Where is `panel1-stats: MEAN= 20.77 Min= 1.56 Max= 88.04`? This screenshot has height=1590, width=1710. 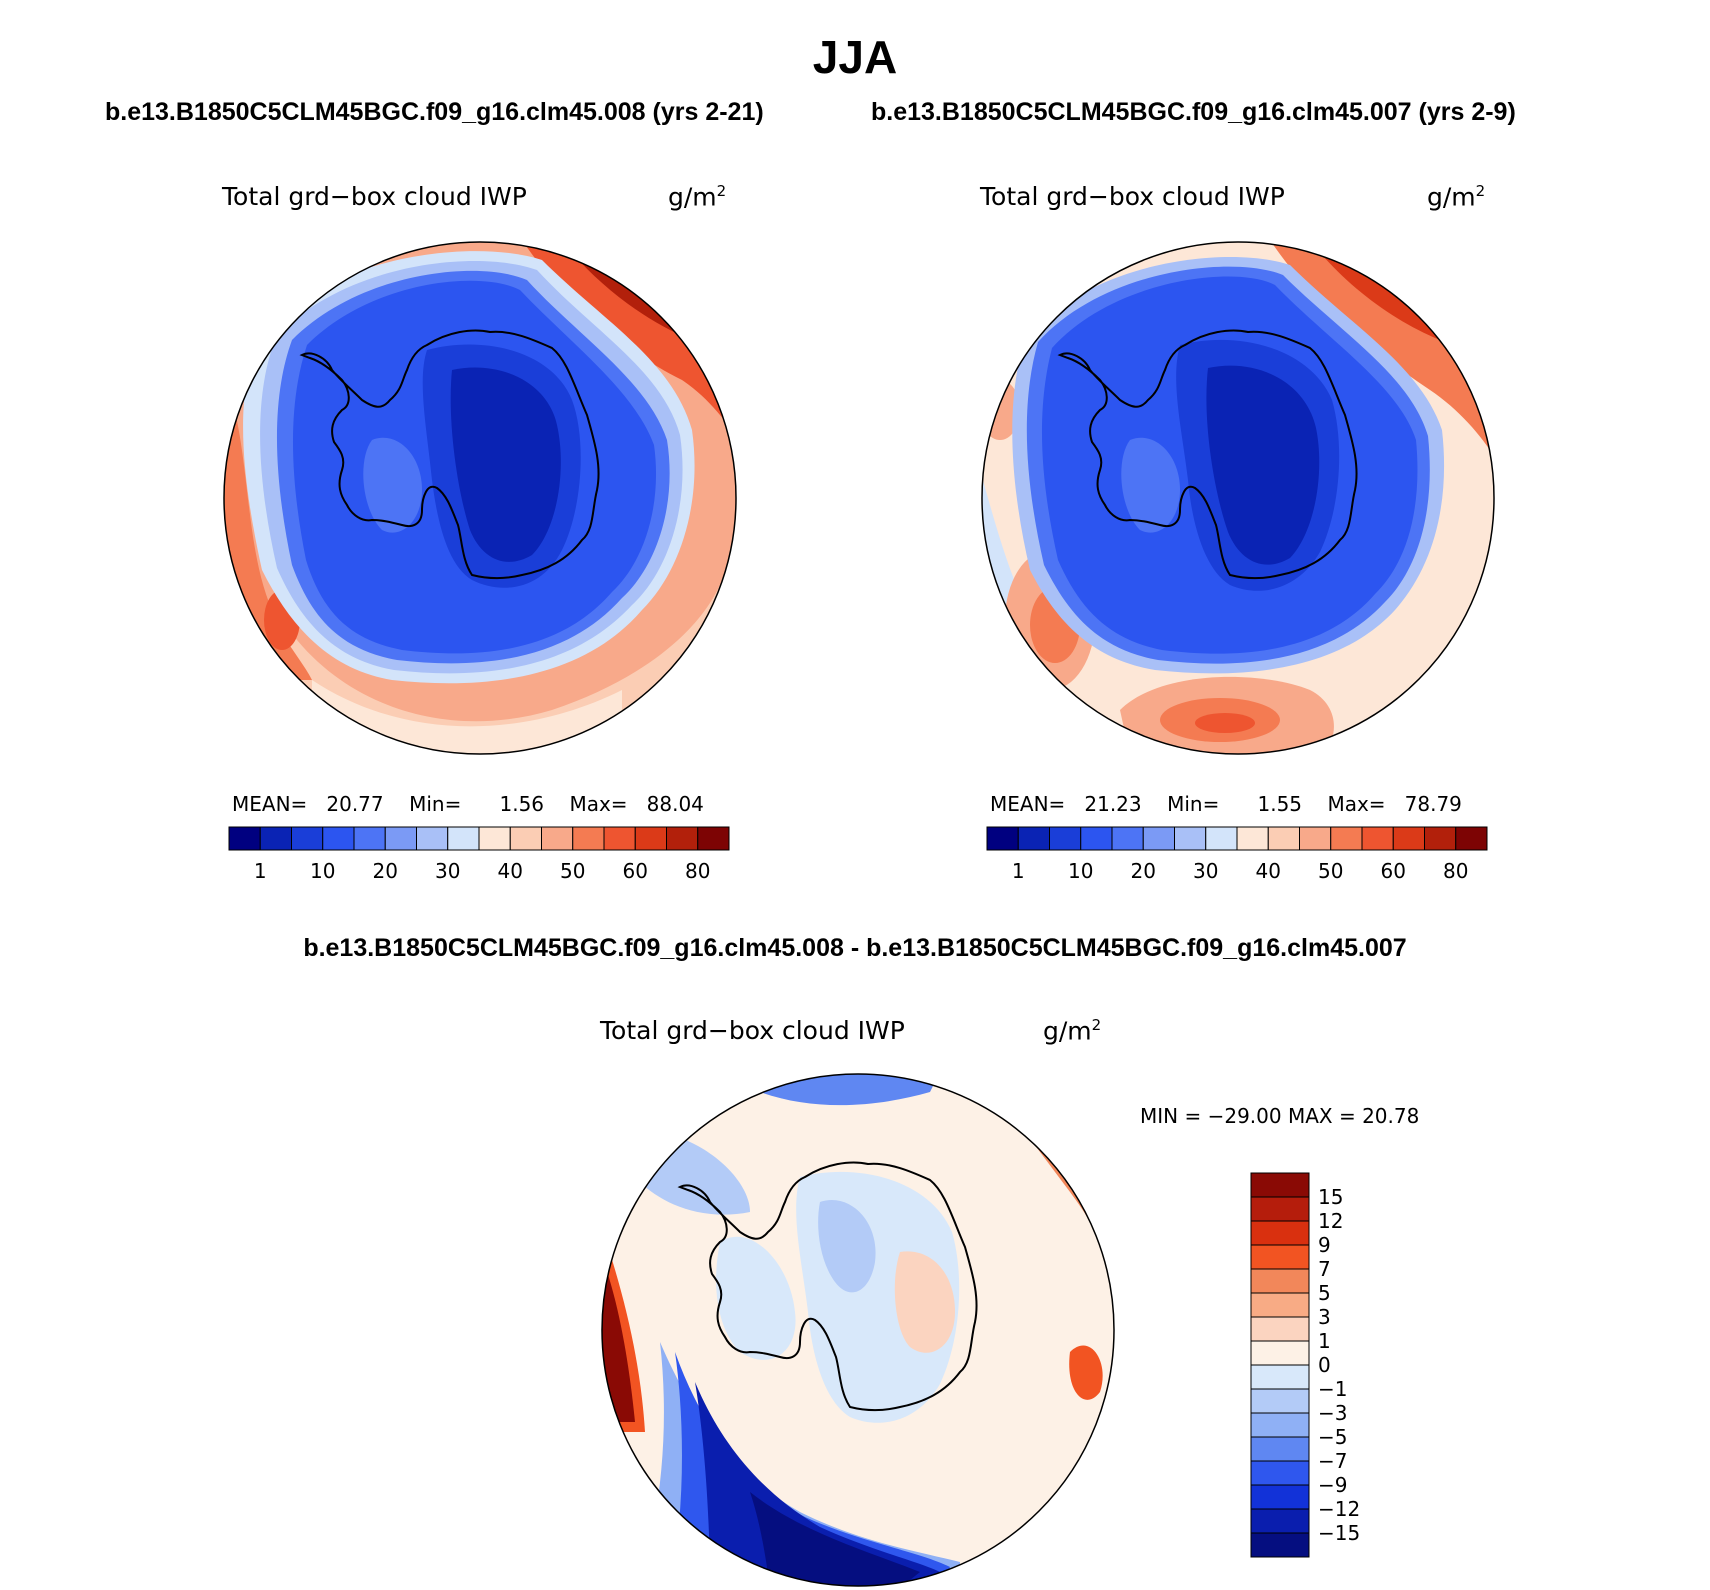 panel1-stats: MEAN= 20.77 Min= 1.56 Max= 88.04 is located at coordinates (468, 804).